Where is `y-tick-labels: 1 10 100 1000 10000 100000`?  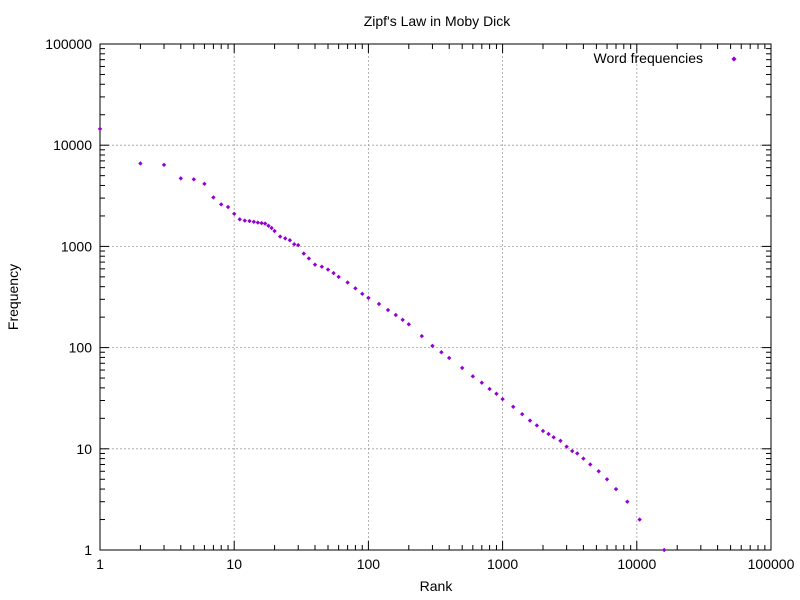
y-tick-labels: 1 10 100 1000 10000 100000 is located at coordinates (68, 297).